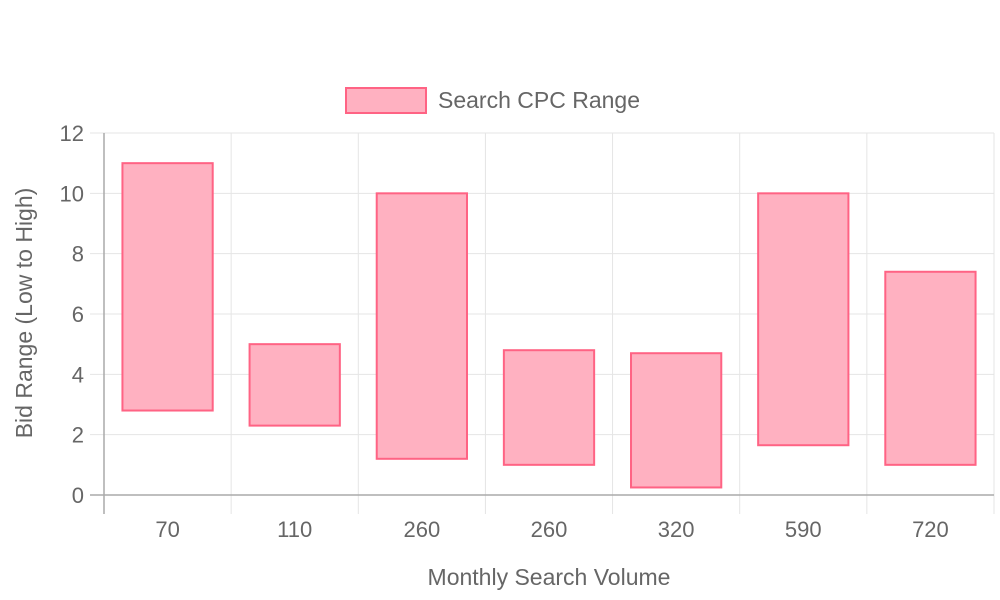  Describe the element at coordinates (167, 529) in the screenshot. I see `x-tick-label: 70` at that location.